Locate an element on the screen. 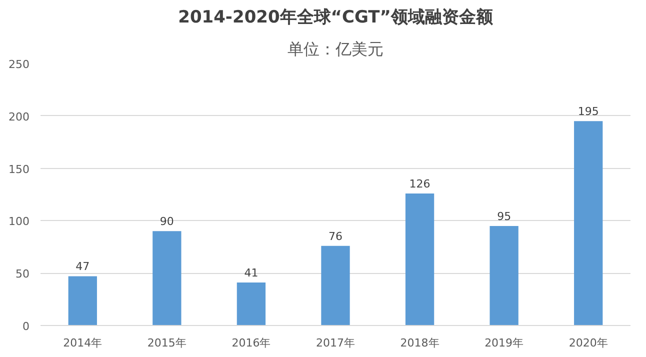 The image size is (646, 357). x-tick-label: 2019年 is located at coordinates (504, 343).